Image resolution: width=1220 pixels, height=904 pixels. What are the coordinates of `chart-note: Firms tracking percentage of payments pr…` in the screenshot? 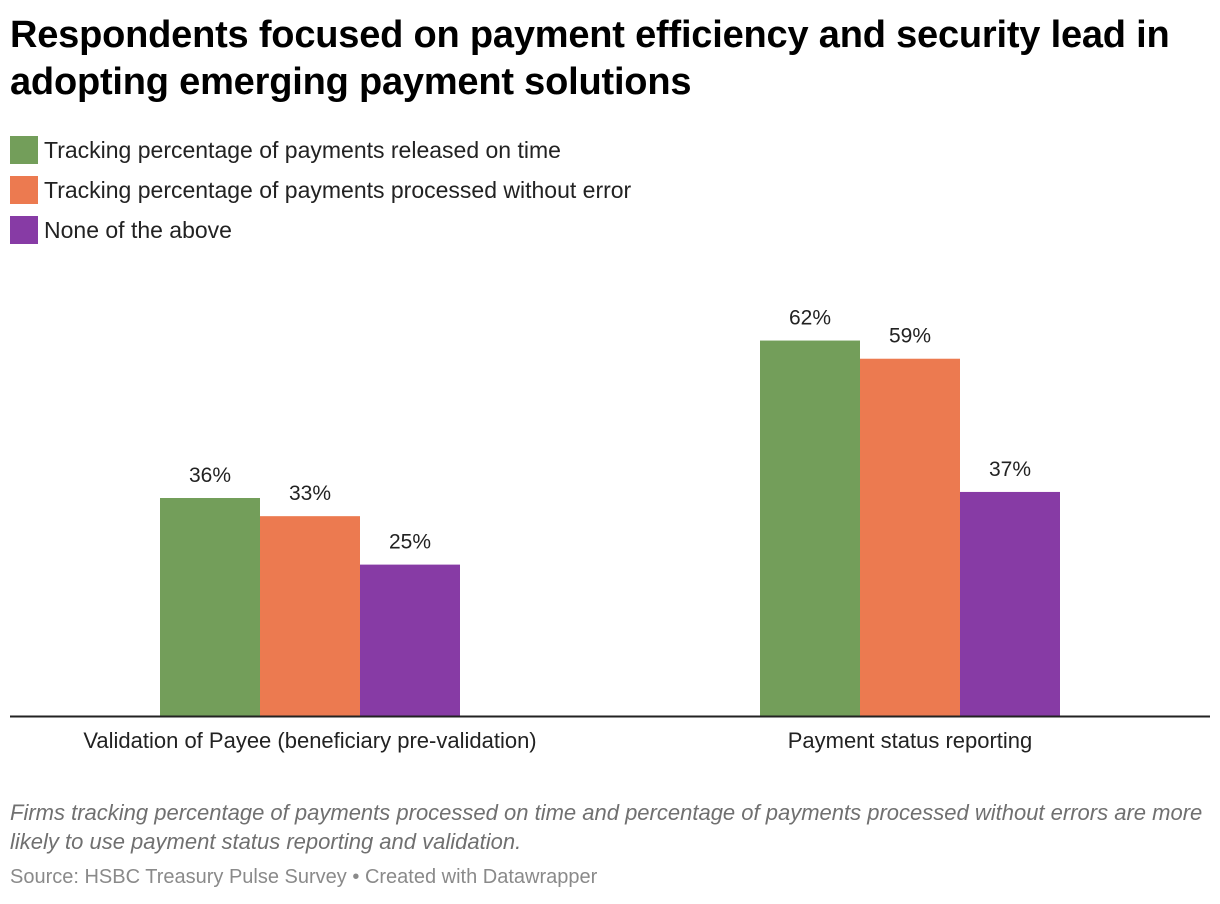 It's located at (606, 827).